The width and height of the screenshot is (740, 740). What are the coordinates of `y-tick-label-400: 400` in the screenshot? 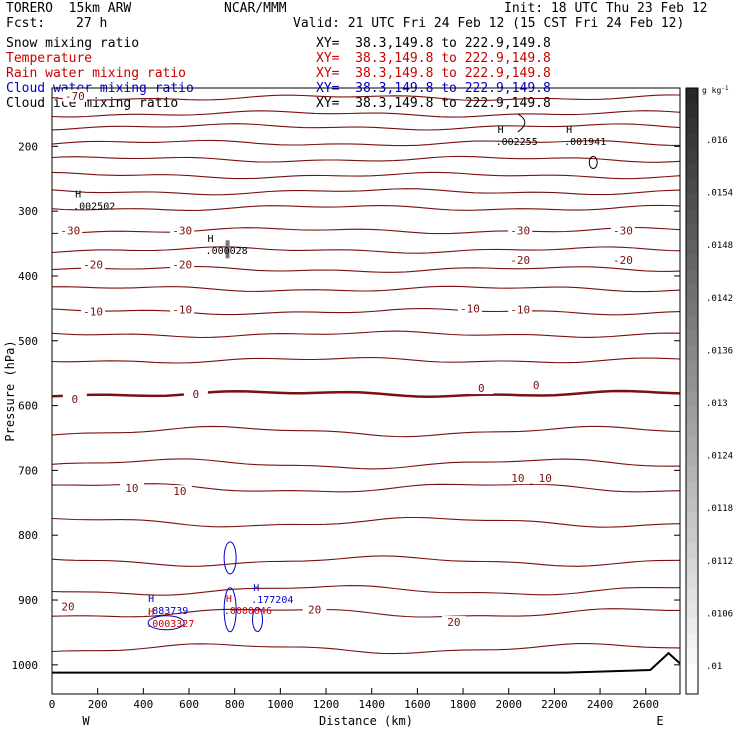 It's located at (28, 276).